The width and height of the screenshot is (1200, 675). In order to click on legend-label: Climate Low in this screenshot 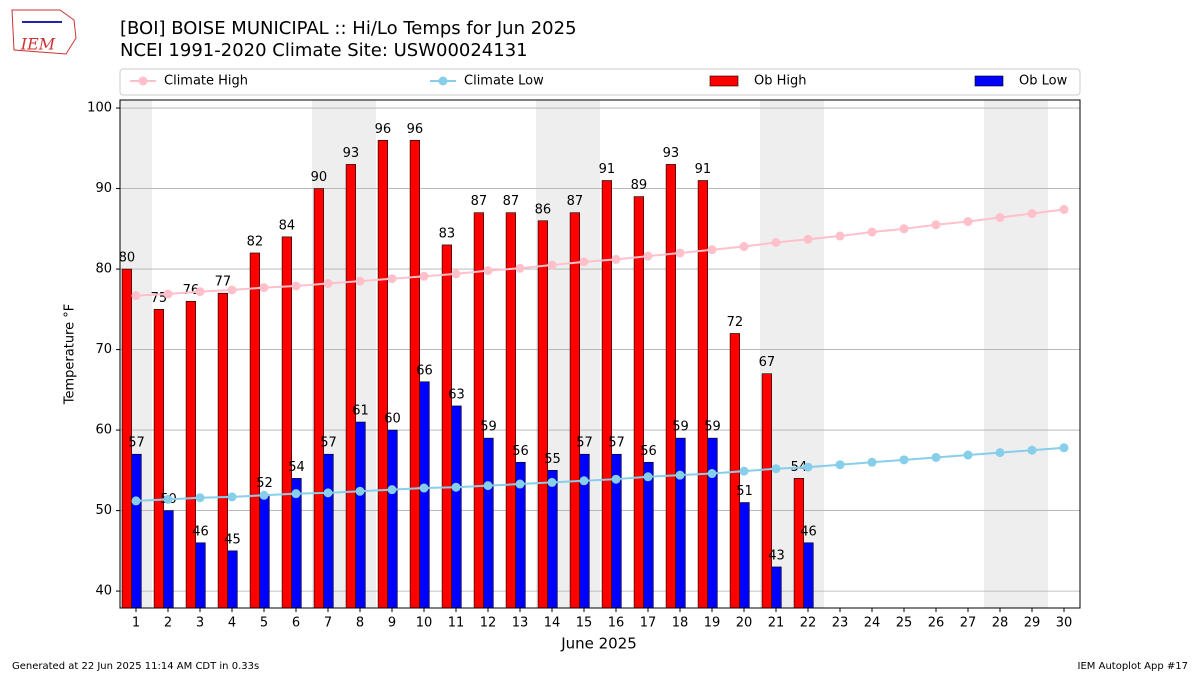, I will do `click(504, 81)`.